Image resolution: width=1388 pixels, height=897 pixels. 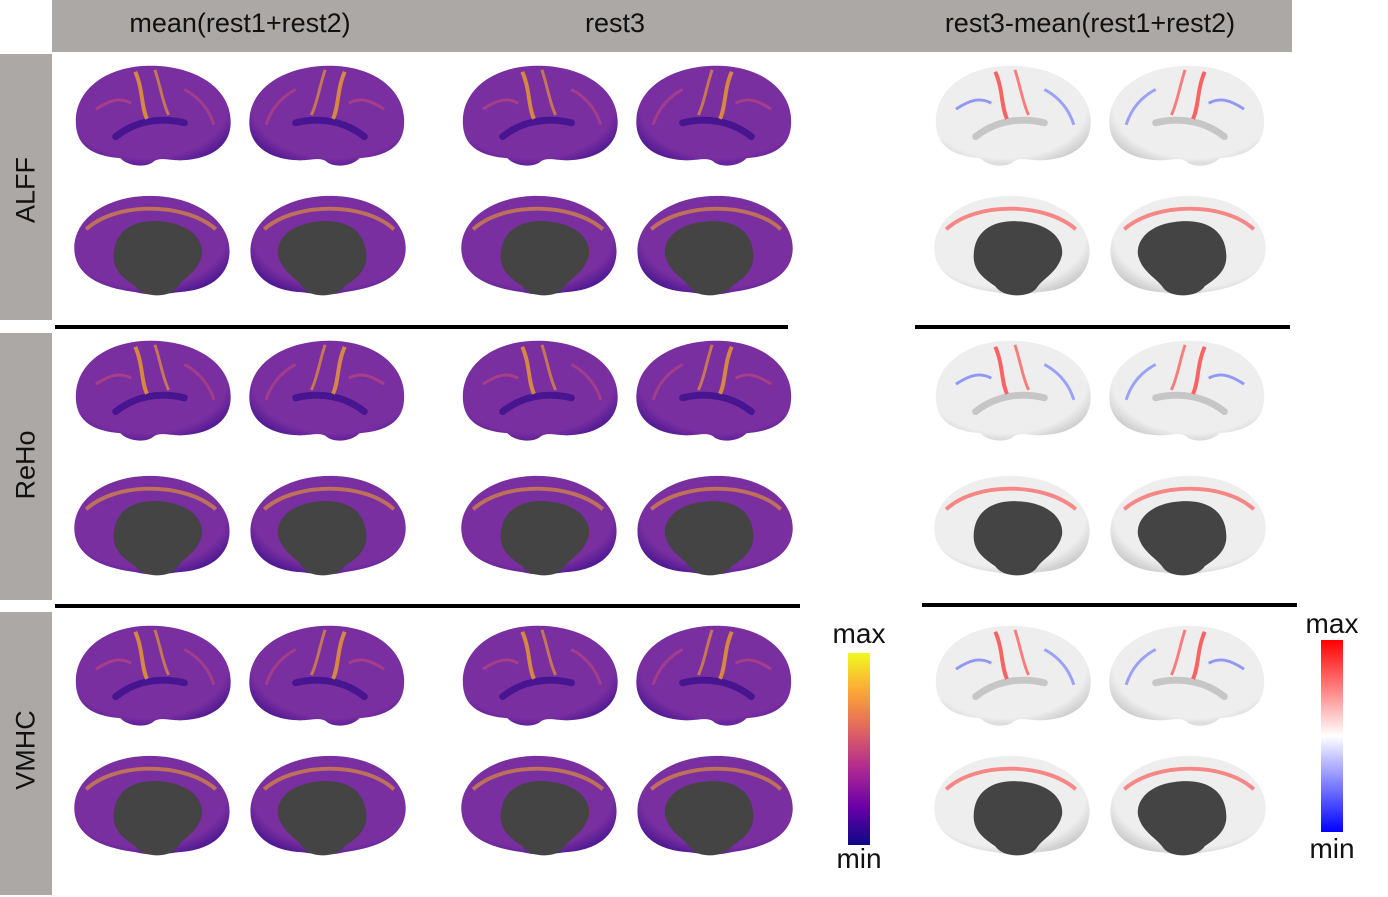 I want to click on brain-alff-col1-left-lateral, so click(x=537, y=115).